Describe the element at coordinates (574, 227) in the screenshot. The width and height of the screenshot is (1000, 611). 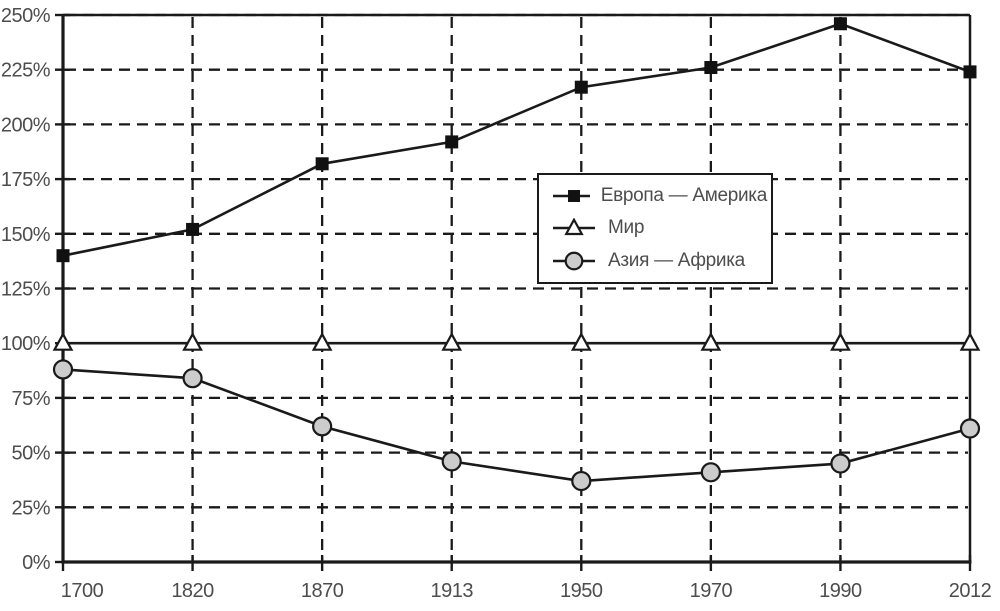
I see `triangle-marker-icon` at that location.